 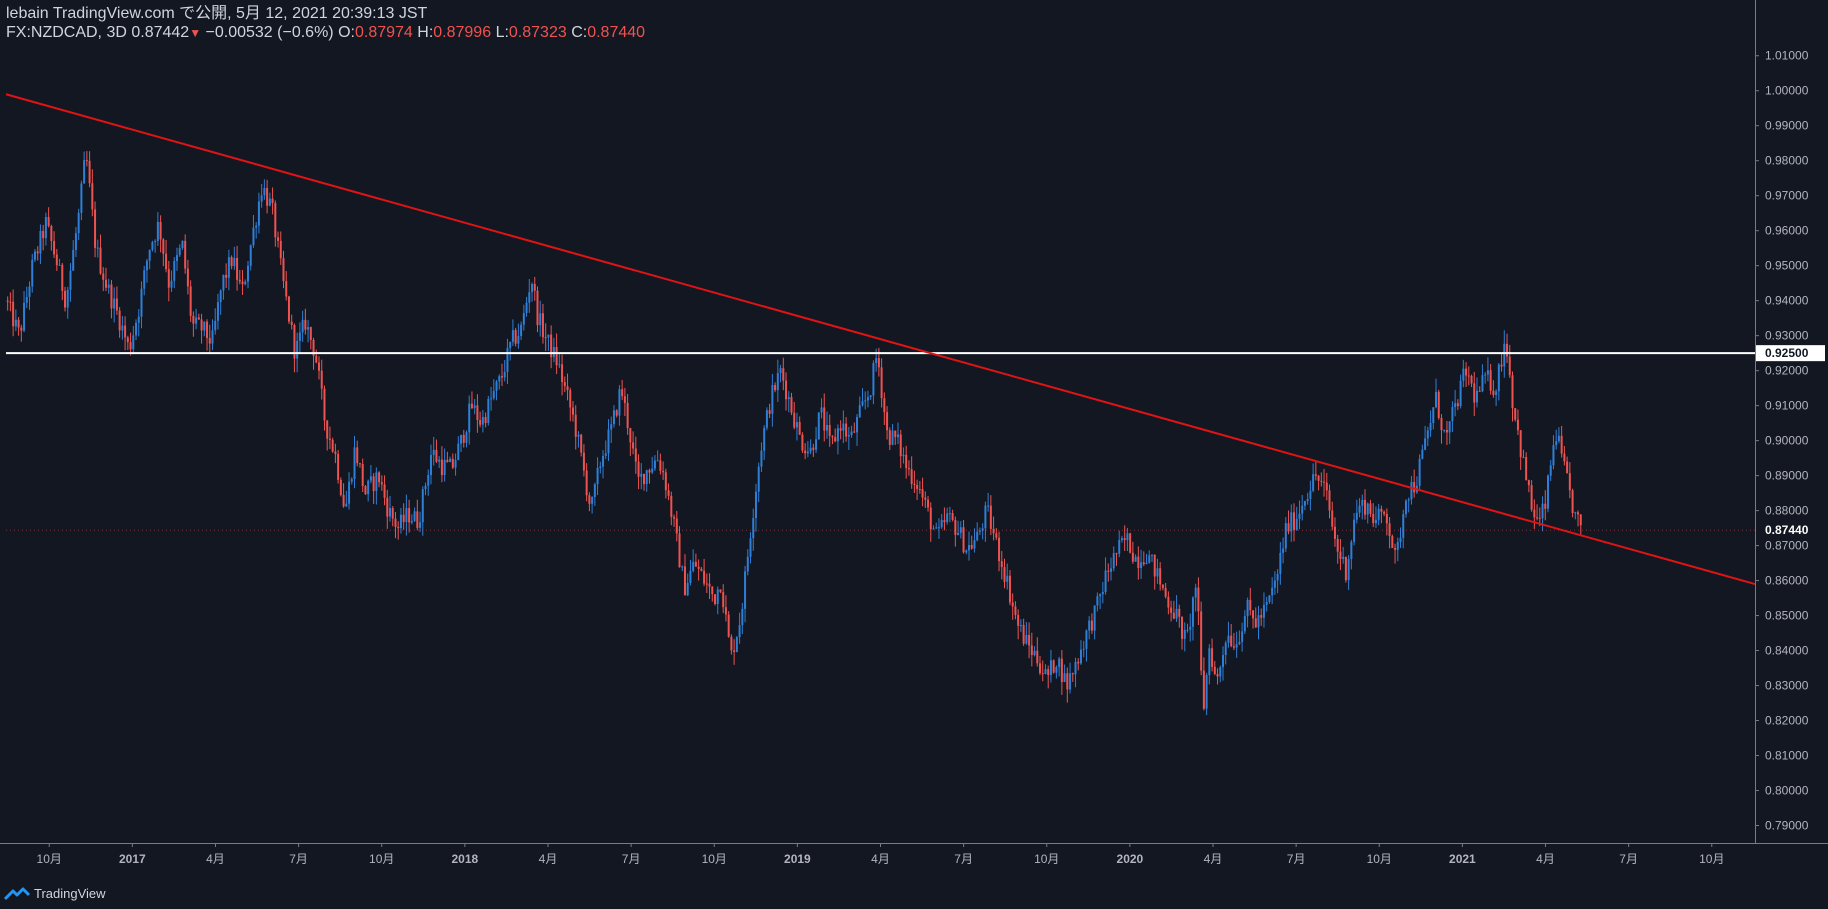 I want to click on y-tick-label: 0.95000, so click(x=1787, y=266).